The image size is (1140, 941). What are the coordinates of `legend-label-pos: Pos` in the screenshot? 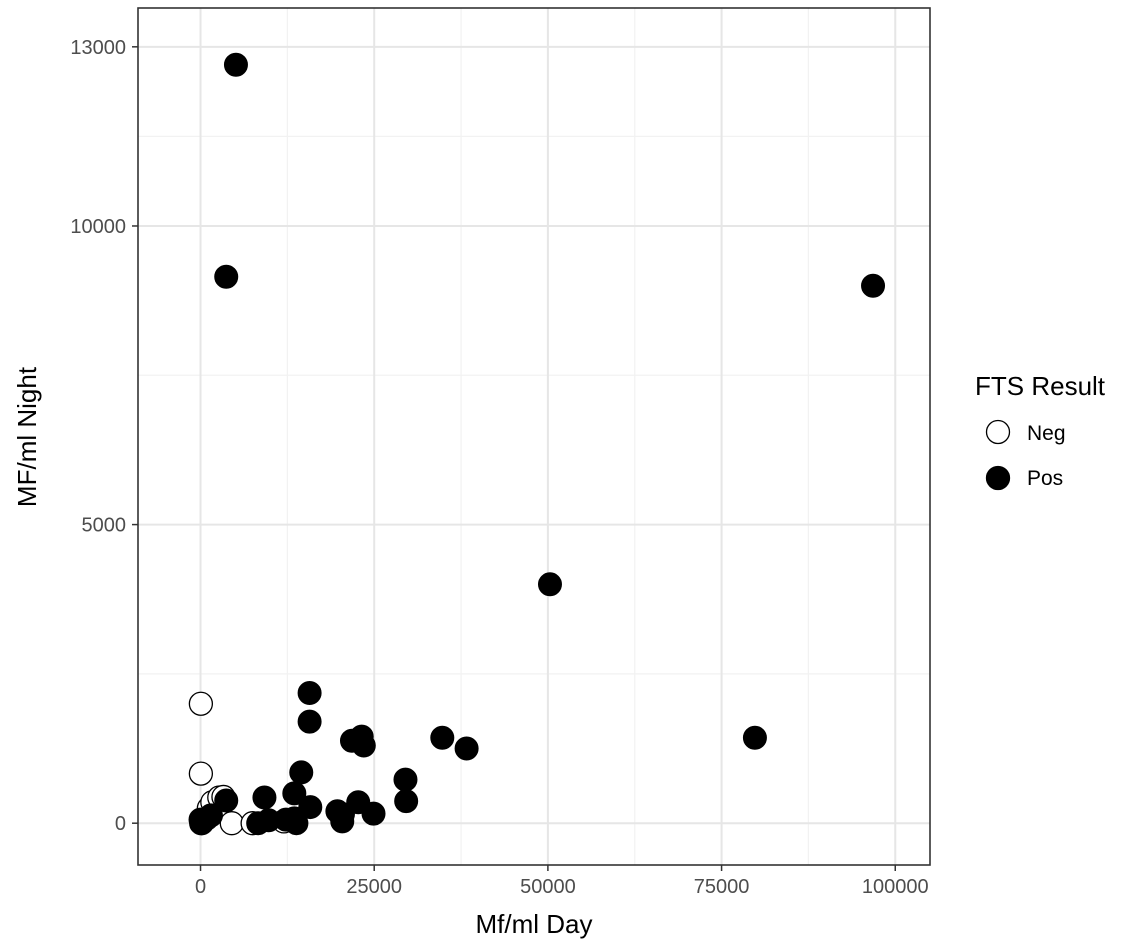 It's located at (1045, 478).